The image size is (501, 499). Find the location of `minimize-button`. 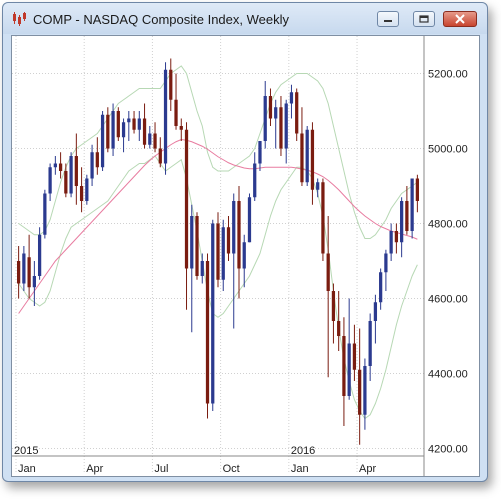

minimize-button is located at coordinates (388, 19).